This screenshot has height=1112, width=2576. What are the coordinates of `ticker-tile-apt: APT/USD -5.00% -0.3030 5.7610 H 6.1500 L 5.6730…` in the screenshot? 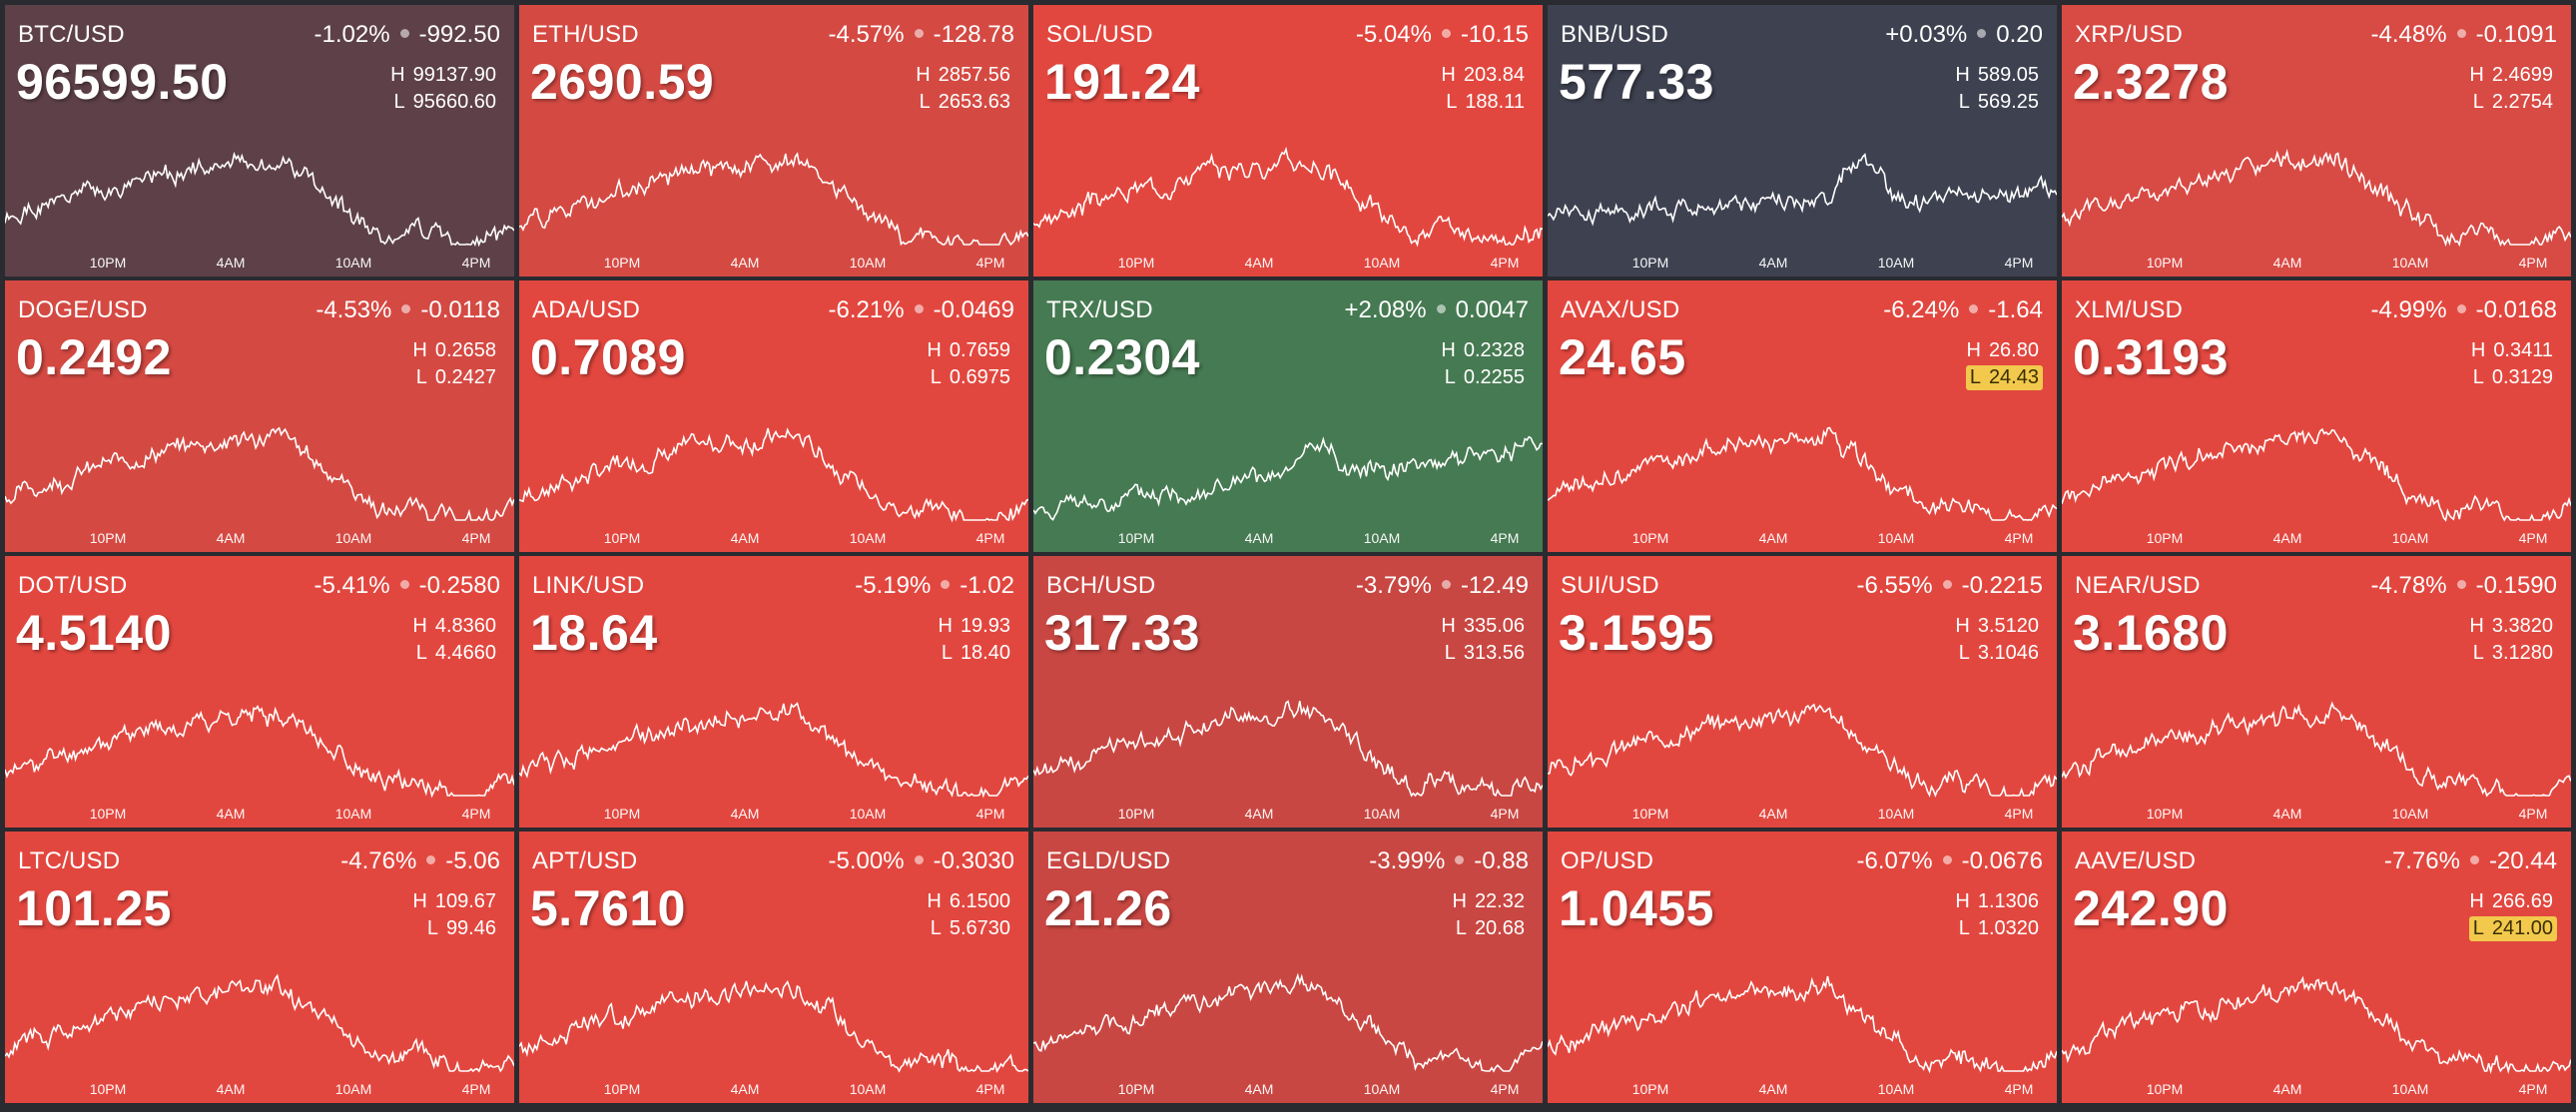 It's located at (773, 967).